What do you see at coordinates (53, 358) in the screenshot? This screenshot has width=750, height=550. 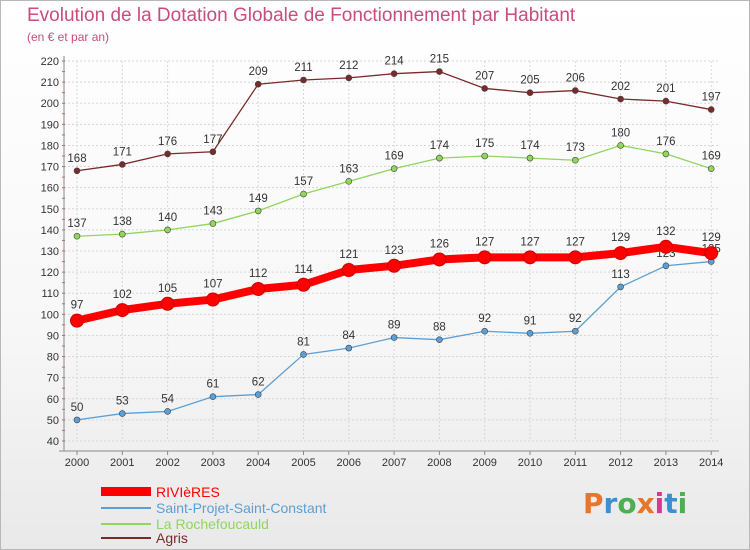 I see `y-tick-label: 80` at bounding box center [53, 358].